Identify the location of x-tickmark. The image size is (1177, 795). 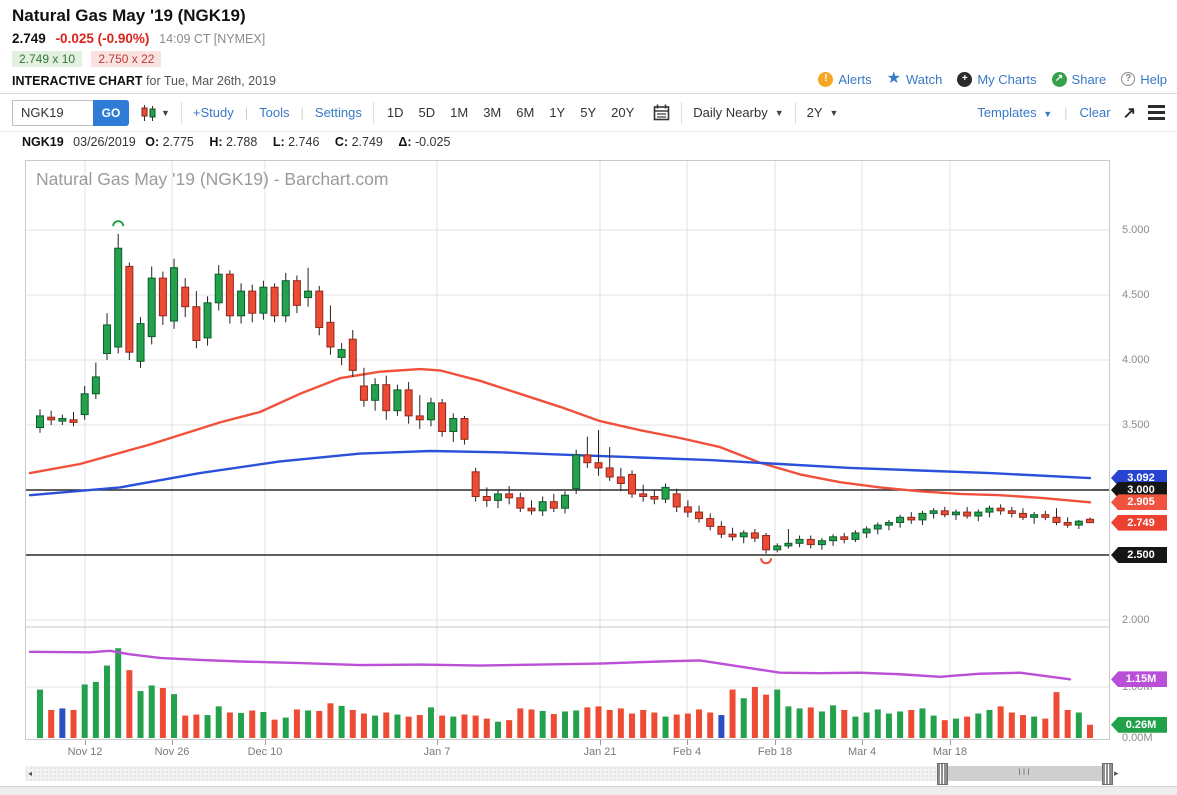
(687, 742).